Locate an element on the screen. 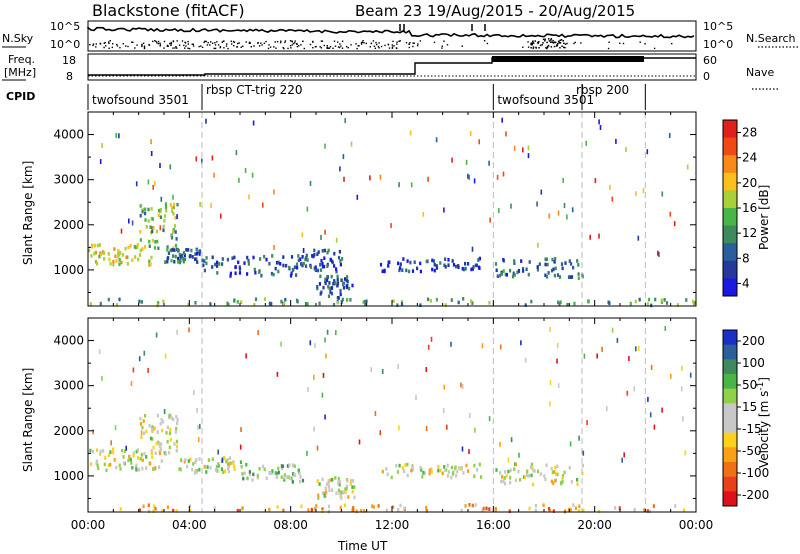  power-colorbar-ticks: 28 24 20 16 12 8 4 is located at coordinates (747, 208).